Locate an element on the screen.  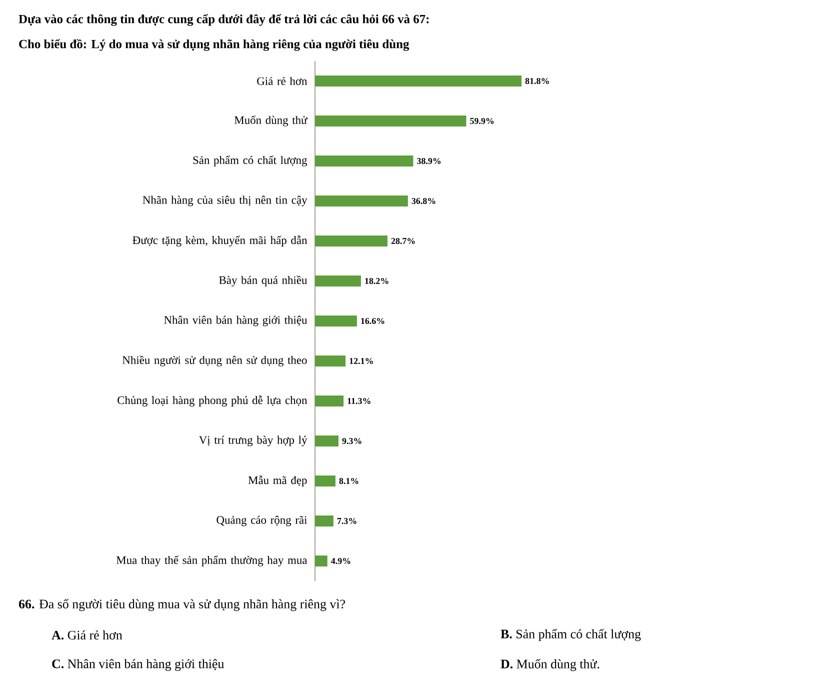
data-label: 12.1% is located at coordinates (361, 361).